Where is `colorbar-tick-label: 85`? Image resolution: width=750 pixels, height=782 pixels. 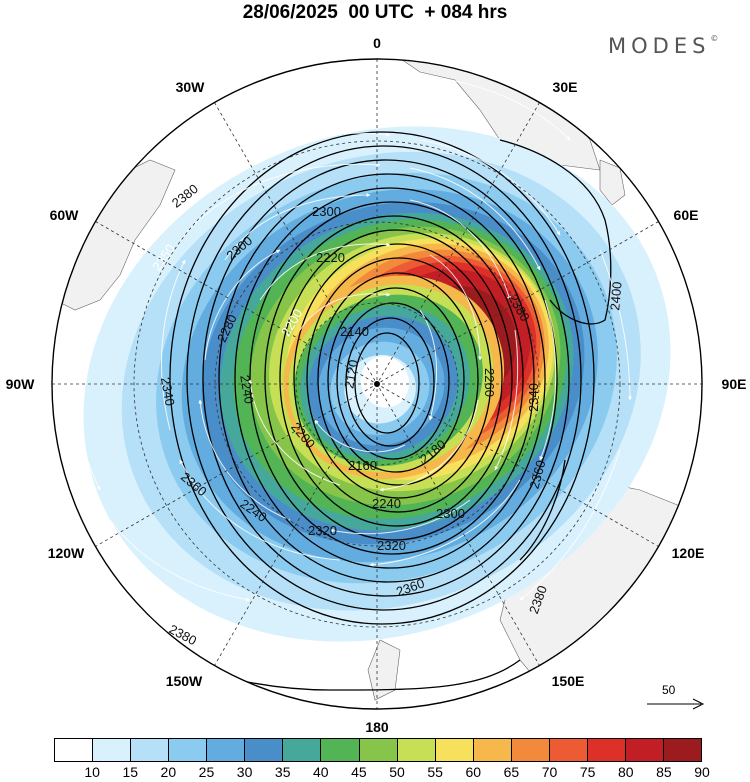
colorbar-tick-label: 85 is located at coordinates (664, 772).